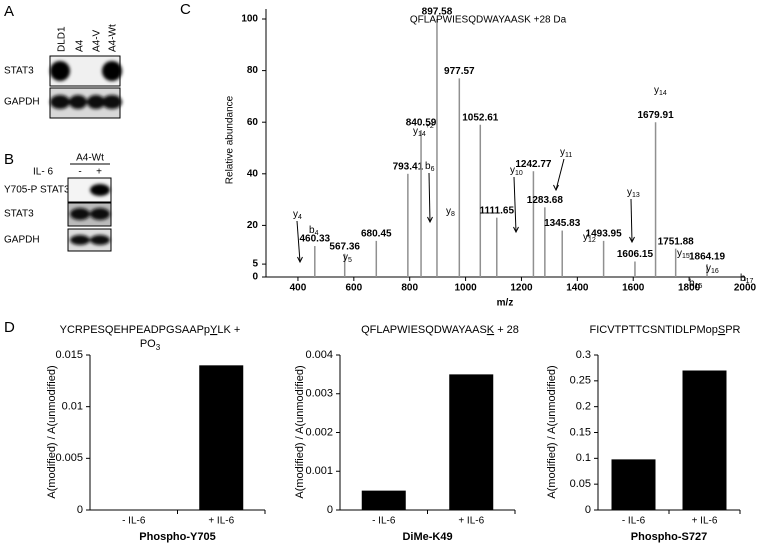  What do you see at coordinates (676, 241) in the screenshot?
I see `peak-label: 1751.88` at bounding box center [676, 241].